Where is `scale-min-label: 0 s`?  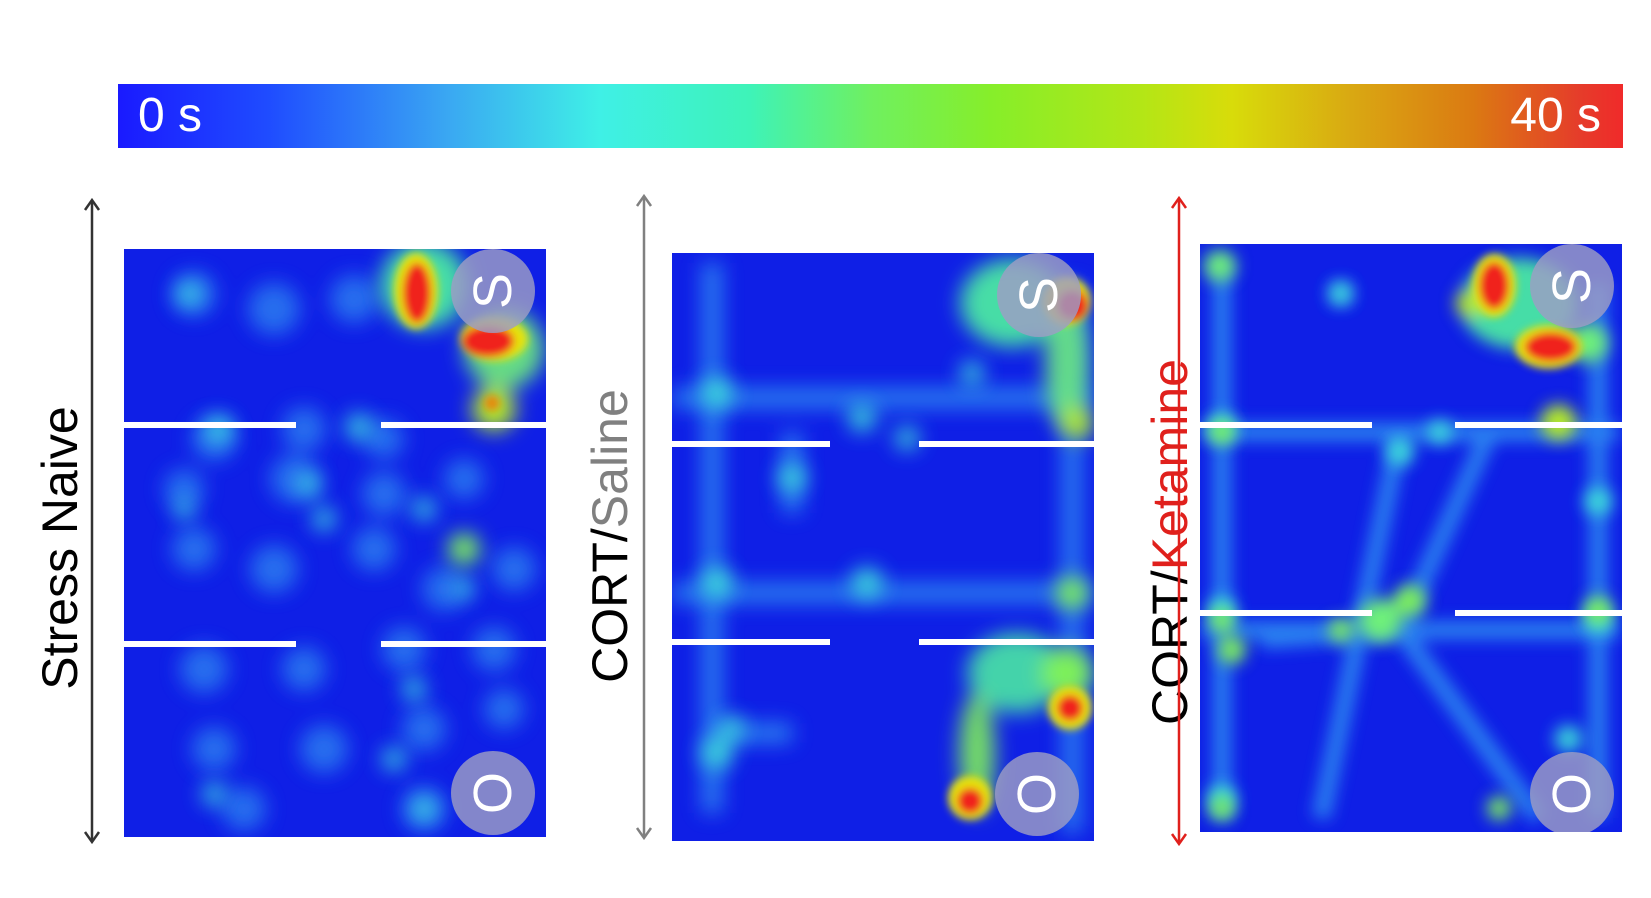 scale-min-label: 0 s is located at coordinates (170, 115).